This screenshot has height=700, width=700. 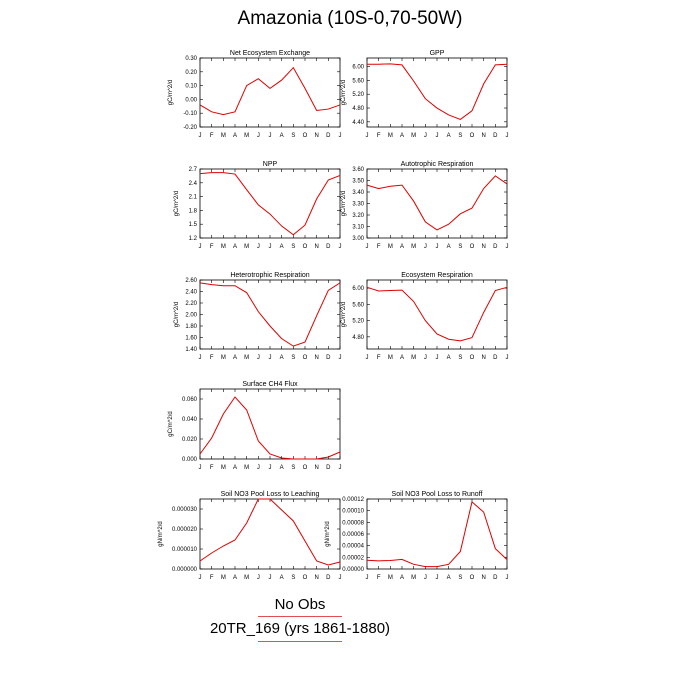 I want to click on y-tick-label: -0.10, so click(x=190, y=114).